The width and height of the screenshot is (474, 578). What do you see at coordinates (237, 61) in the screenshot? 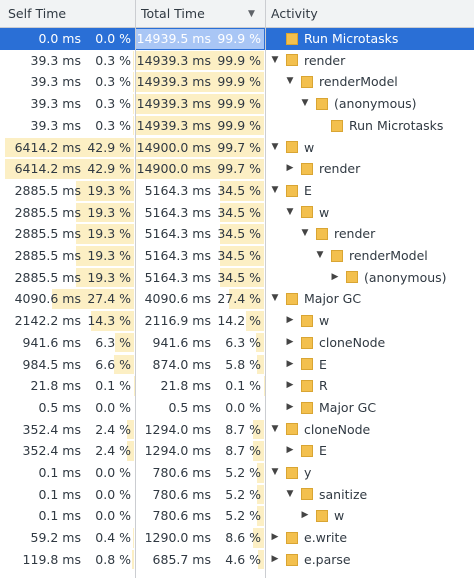
I see `tree-row: 39.3 ms 0.3 % 14939.3 ms 99.9 % ▼ render` at bounding box center [237, 61].